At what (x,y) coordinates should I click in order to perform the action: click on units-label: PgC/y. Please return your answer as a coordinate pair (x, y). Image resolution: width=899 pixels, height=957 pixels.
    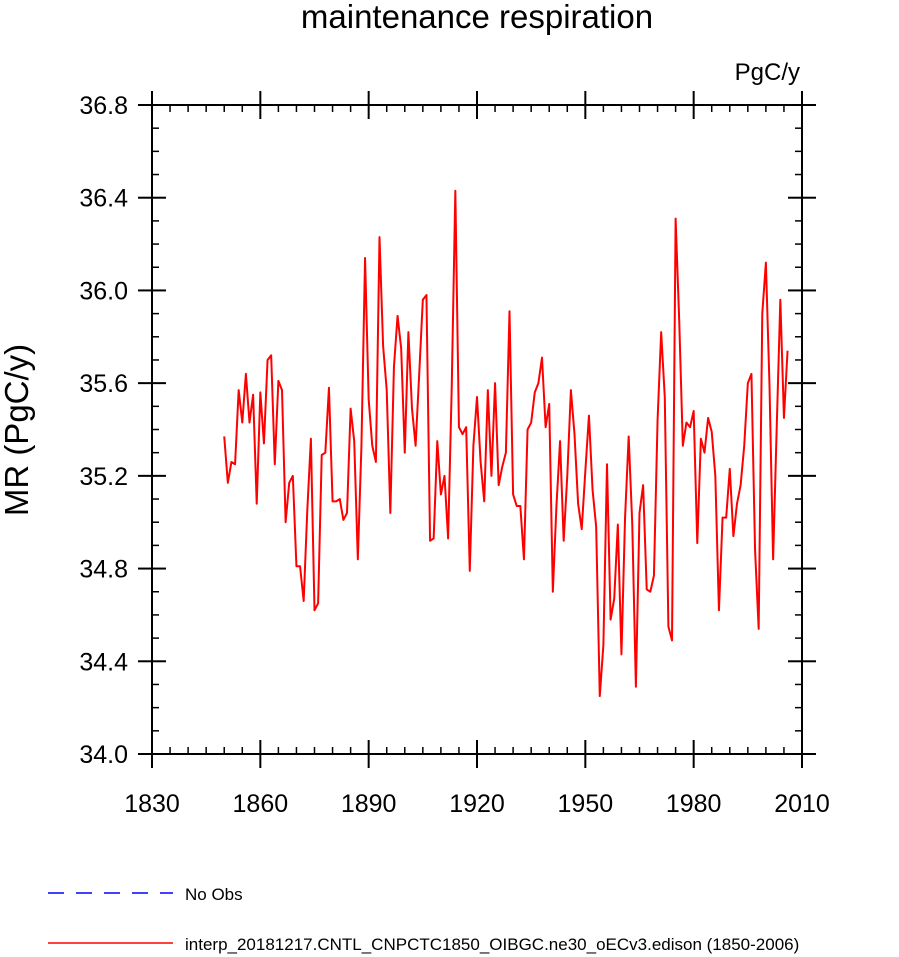
    Looking at the image, I should click on (767, 72).